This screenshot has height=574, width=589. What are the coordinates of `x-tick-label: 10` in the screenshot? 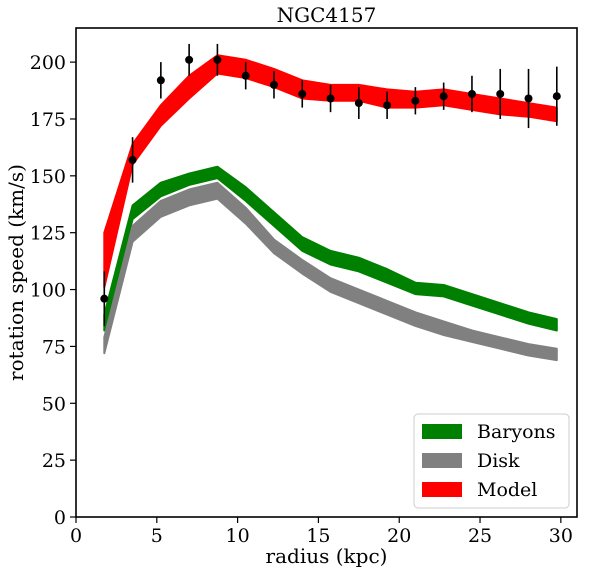 It's located at (238, 536).